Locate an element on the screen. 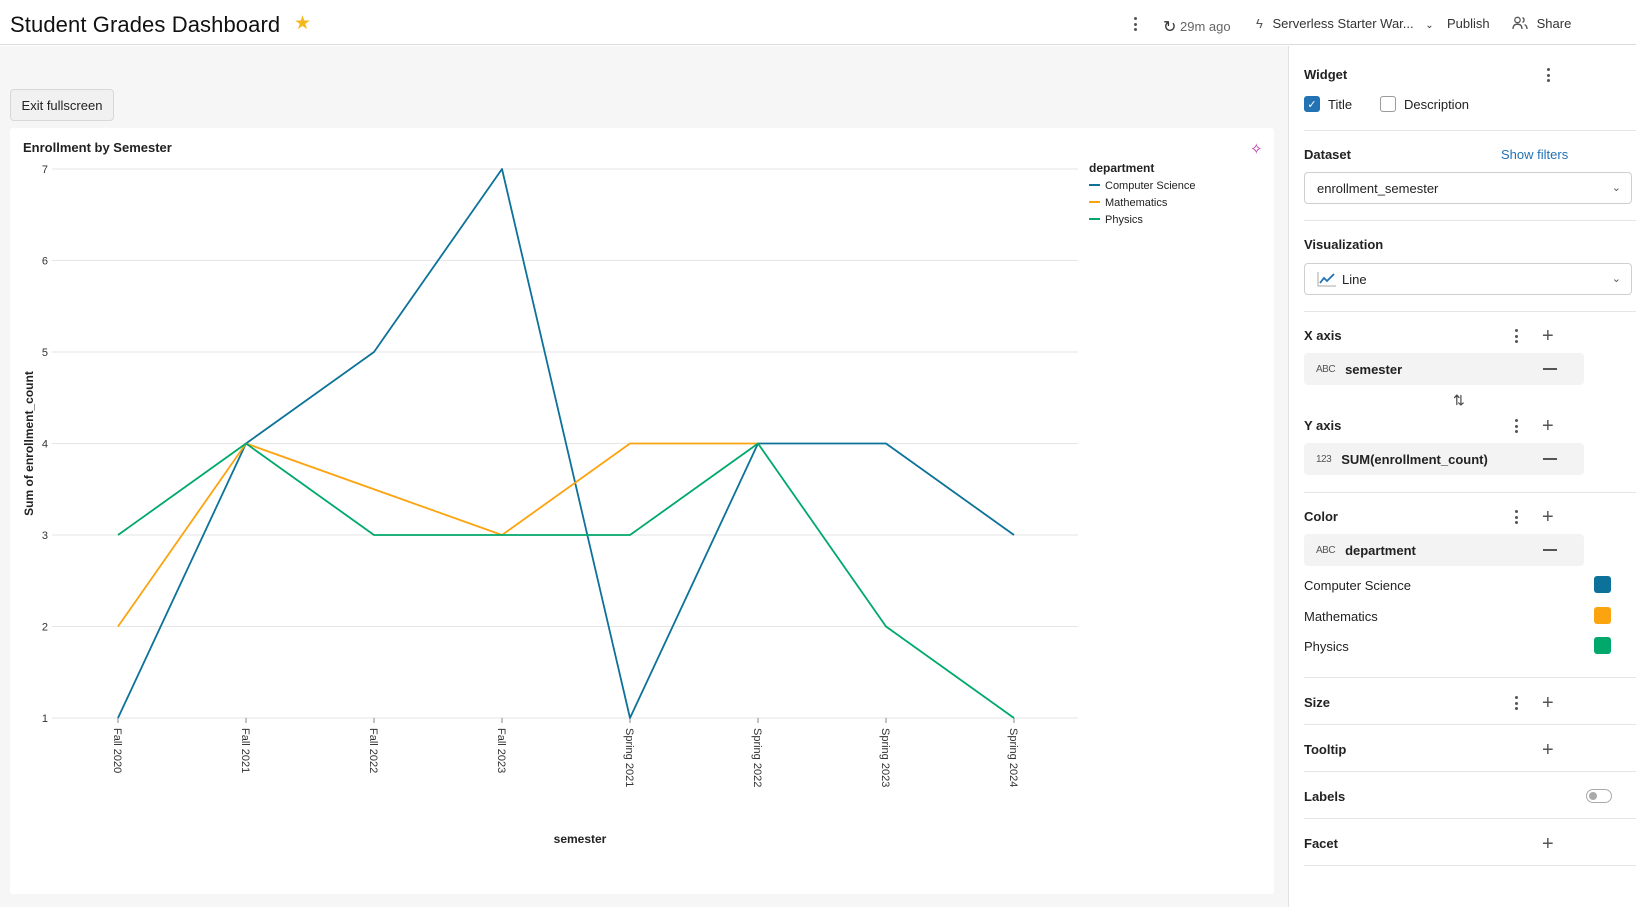 This screenshot has width=1636, height=907. tooltip-add-icon: + is located at coordinates (1548, 750).